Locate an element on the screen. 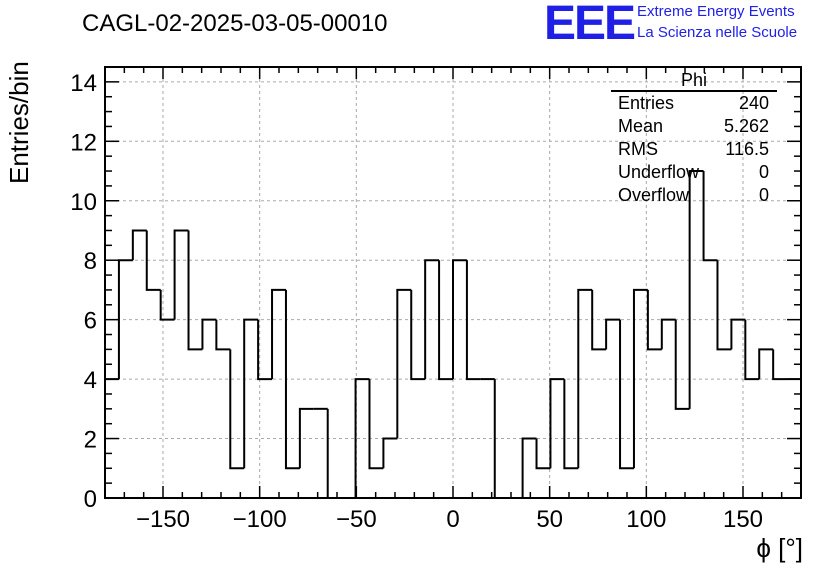 Image resolution: width=836 pixels, height=572 pixels. y-tick-label: 8 is located at coordinates (90, 261).